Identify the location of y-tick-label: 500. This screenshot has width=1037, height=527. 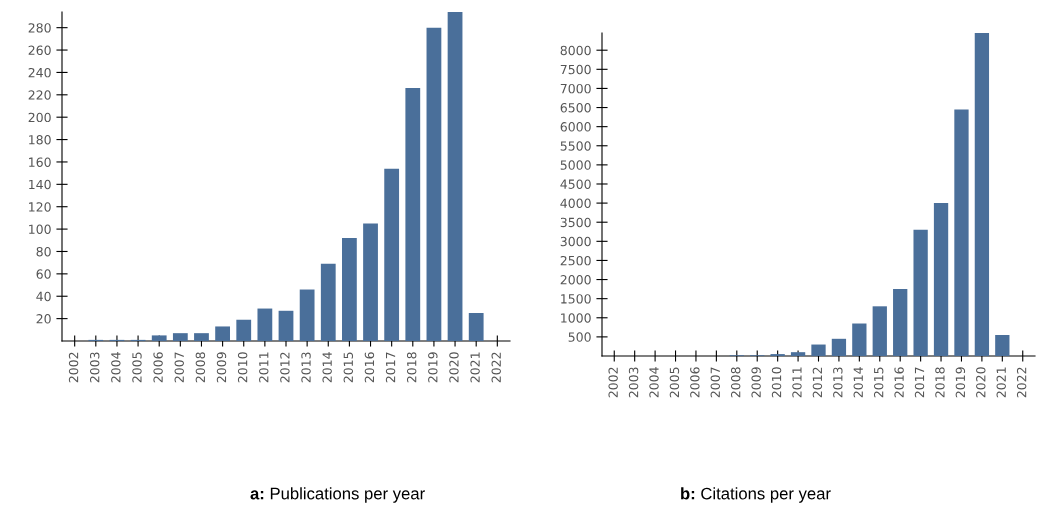
(579, 337).